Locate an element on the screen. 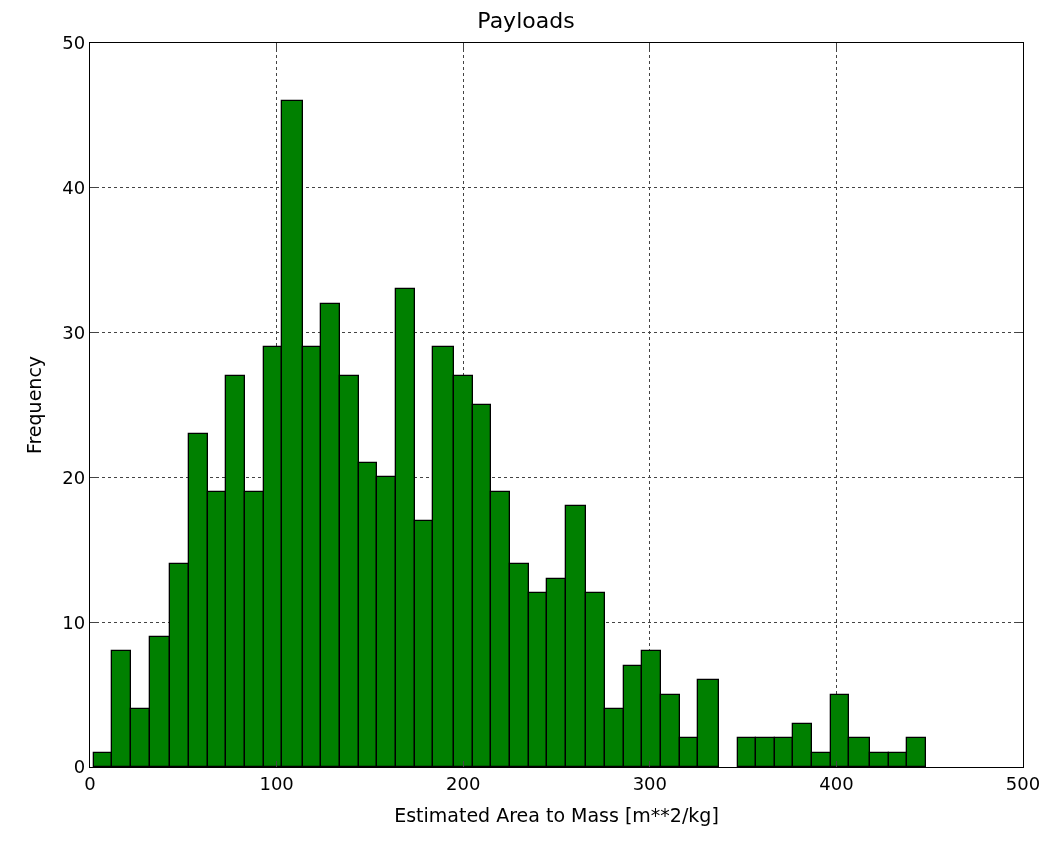  x-tick-label: 400 is located at coordinates (836, 783).